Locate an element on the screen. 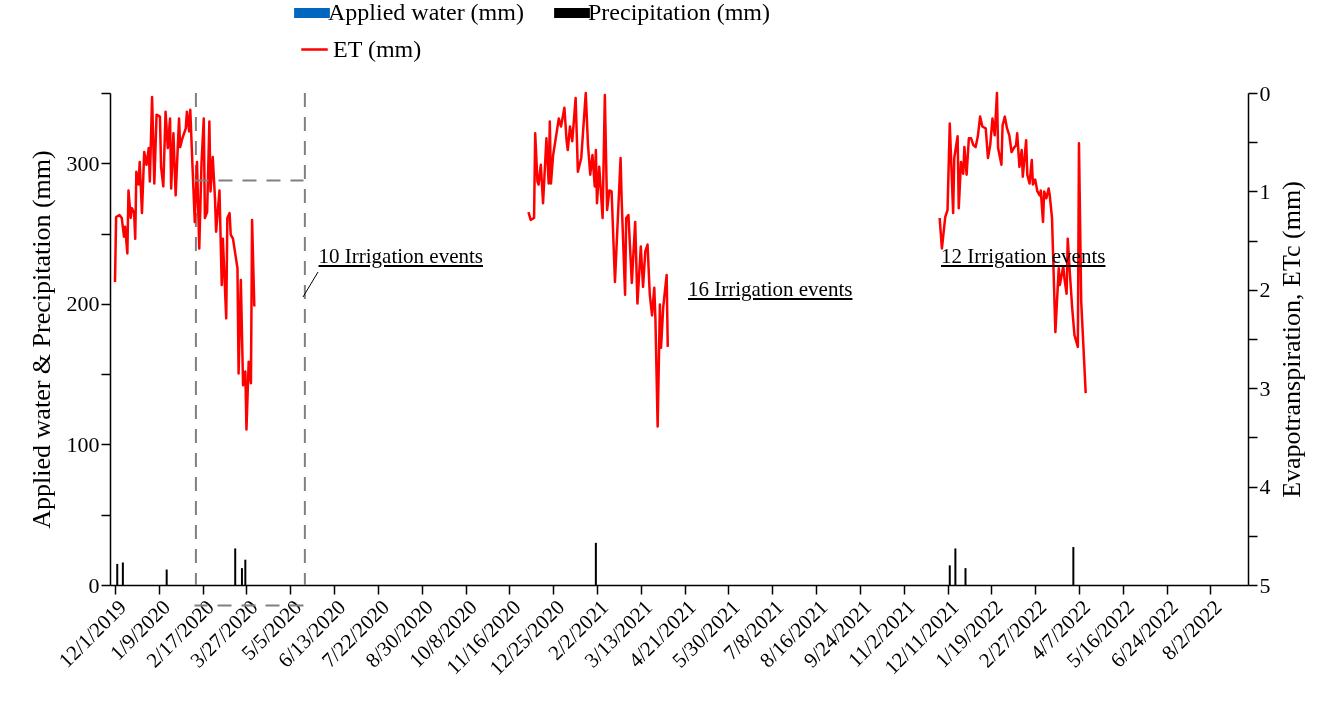  y-tick-label: 0 is located at coordinates (94, 585).